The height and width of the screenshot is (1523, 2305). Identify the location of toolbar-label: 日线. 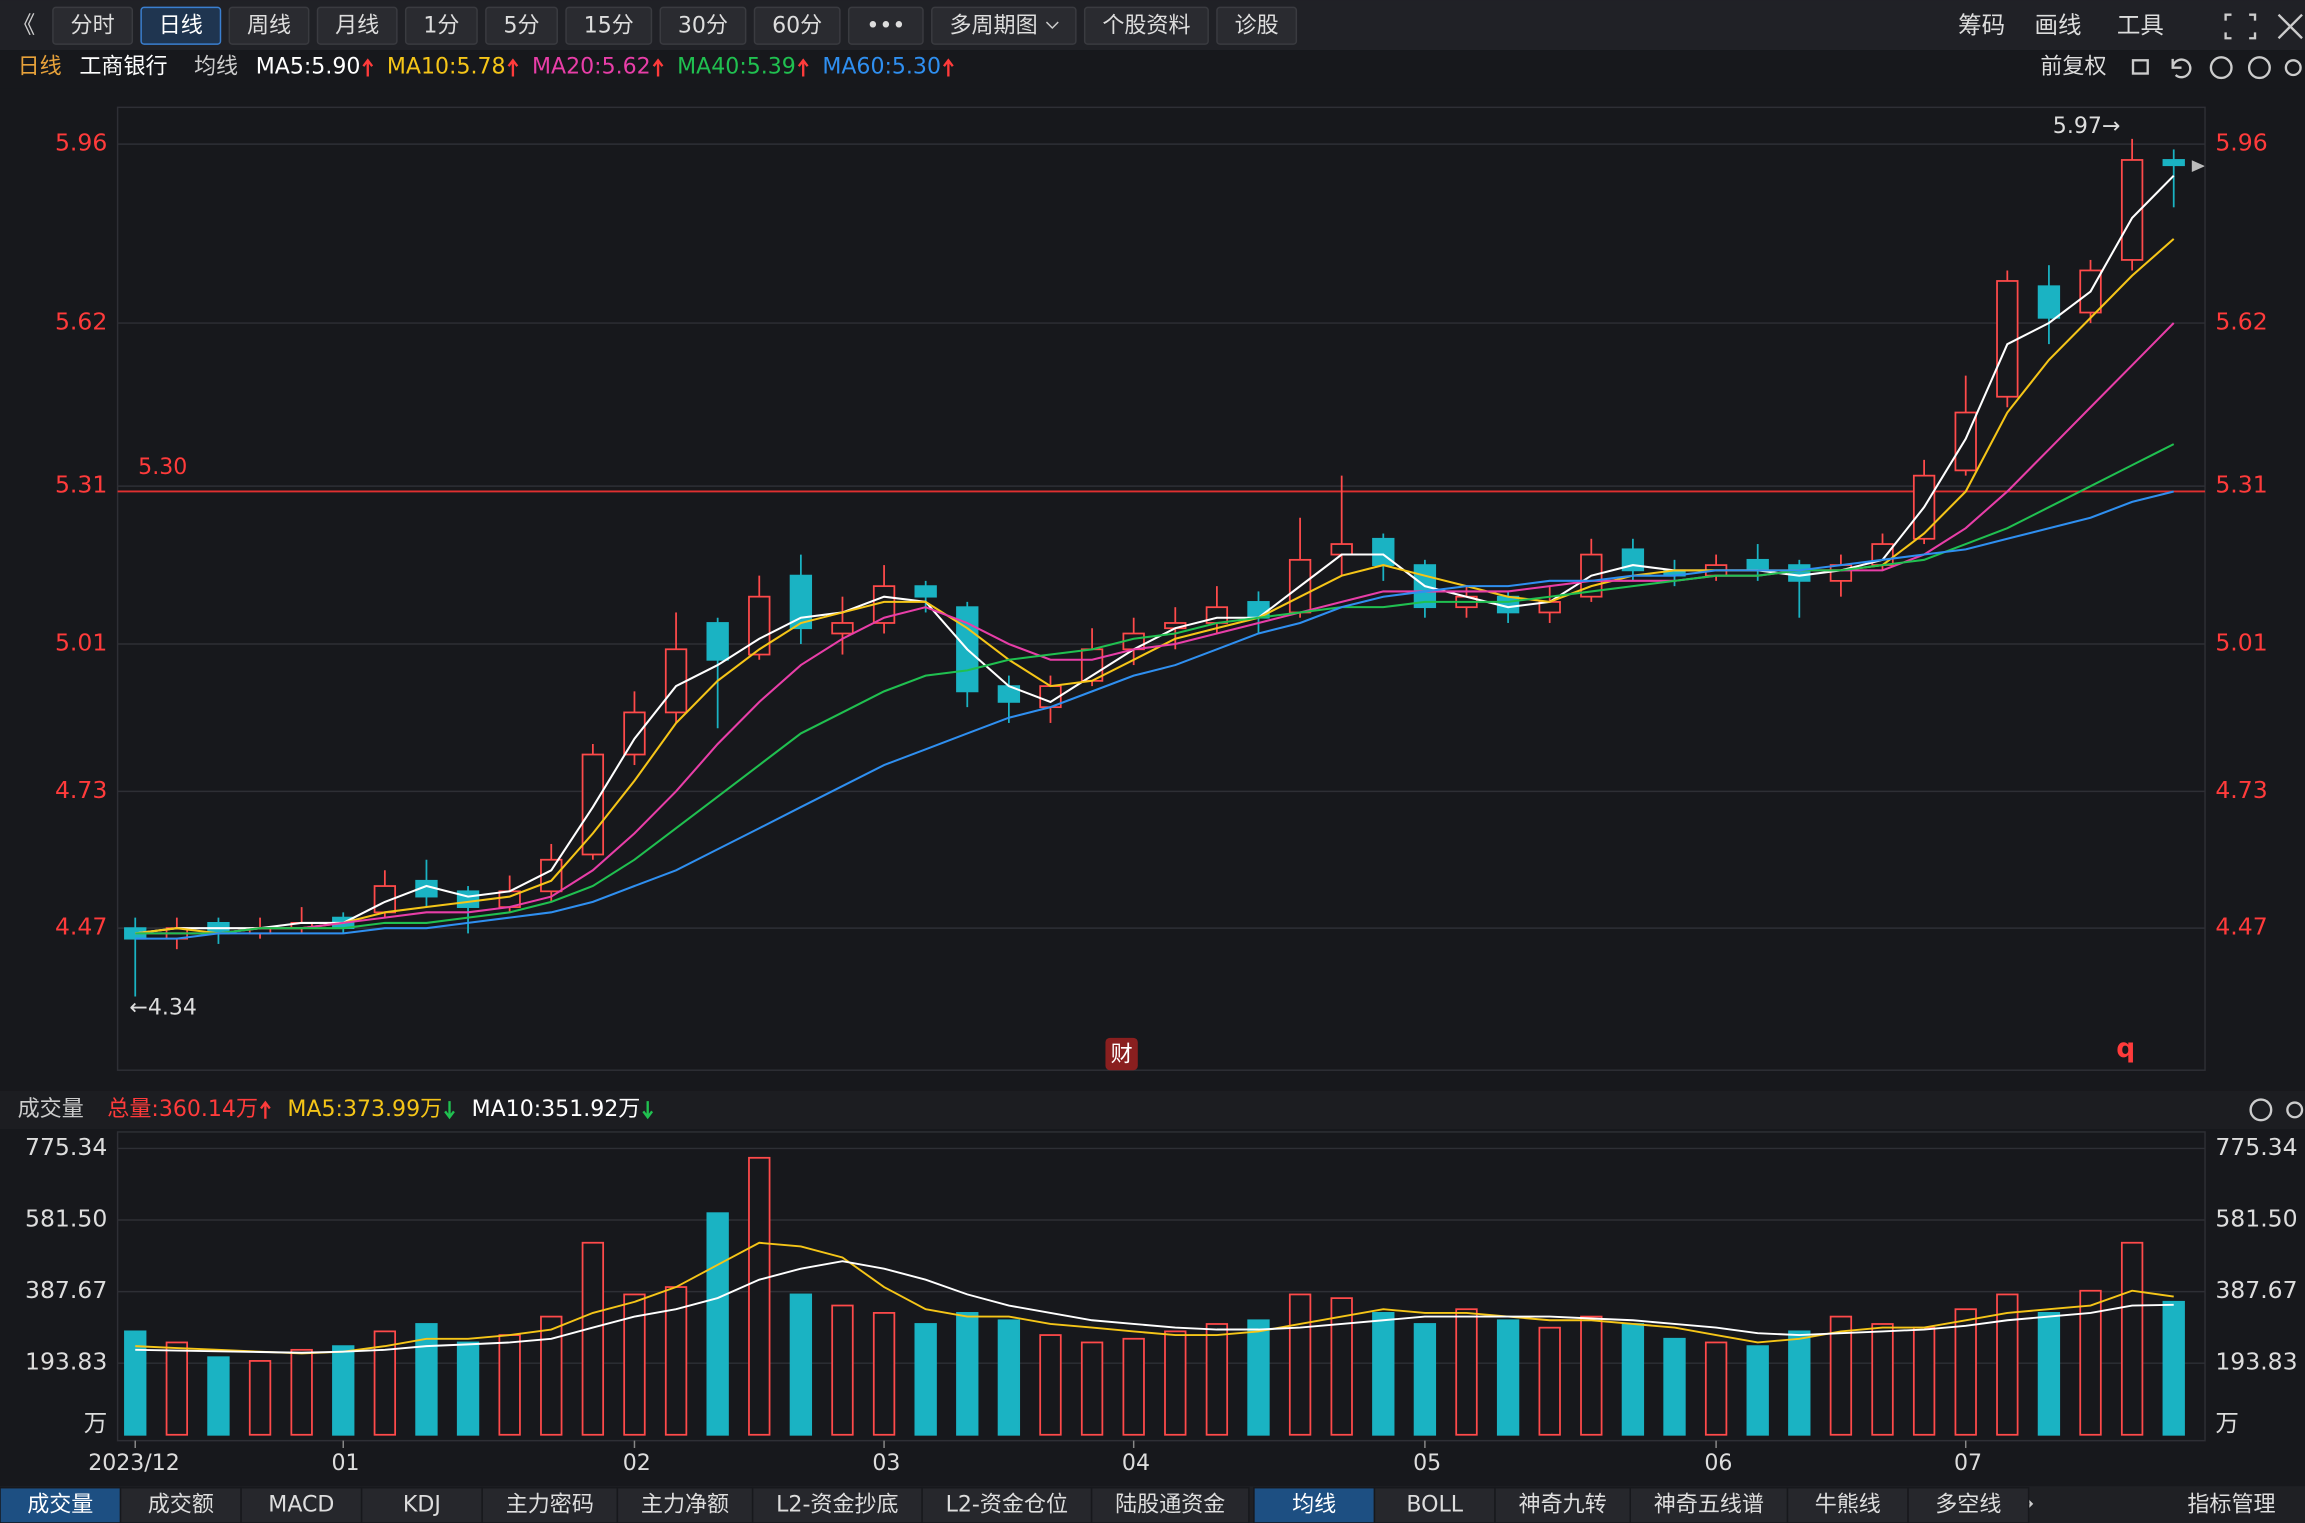
(181, 25).